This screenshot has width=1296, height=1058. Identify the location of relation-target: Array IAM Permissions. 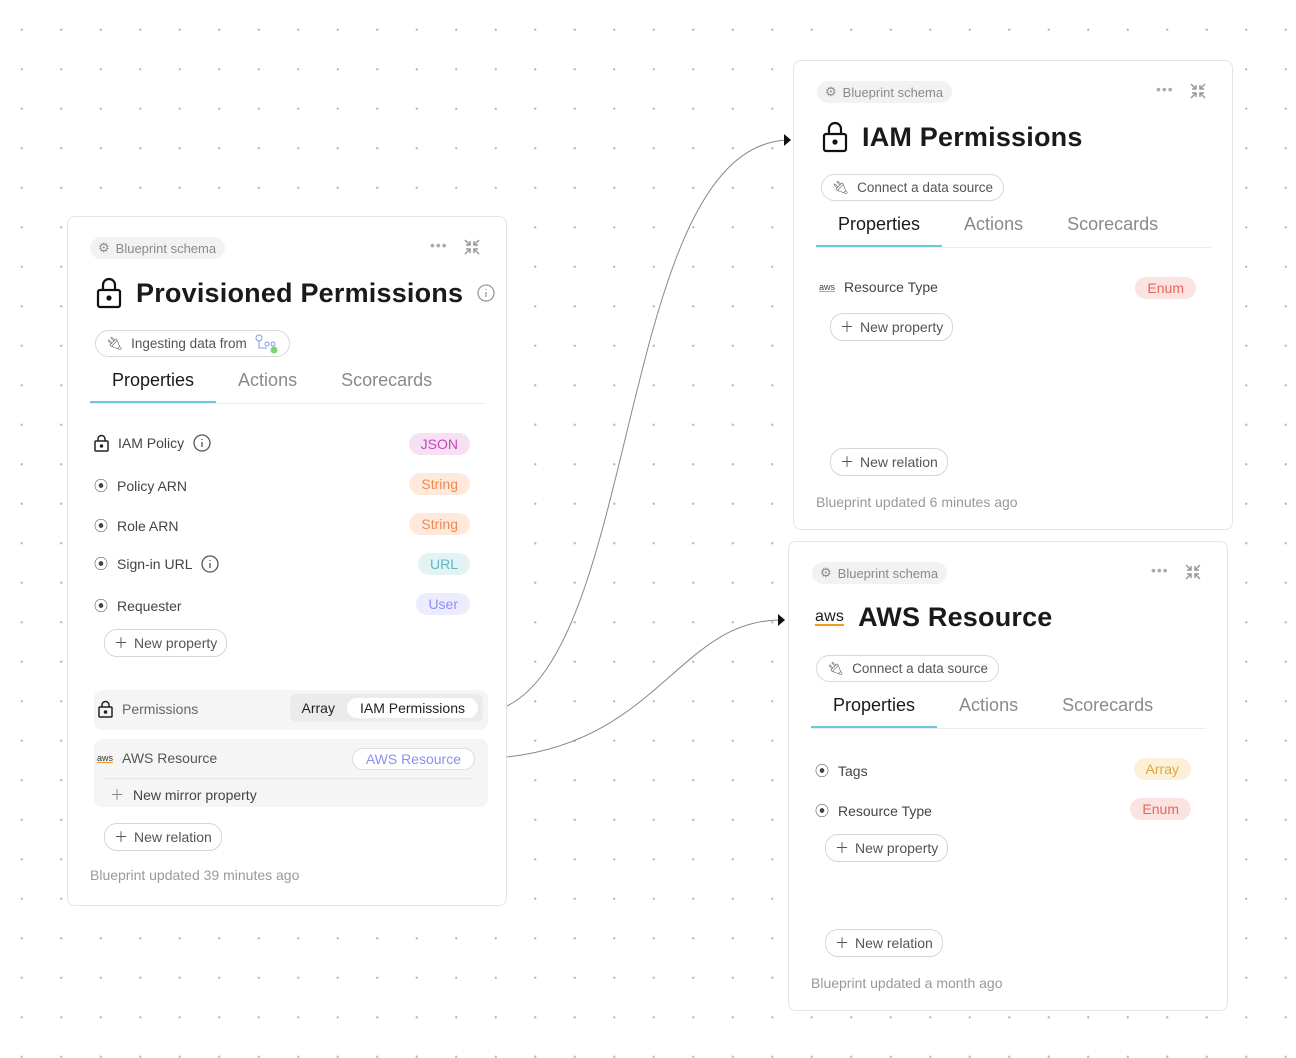
(386, 708).